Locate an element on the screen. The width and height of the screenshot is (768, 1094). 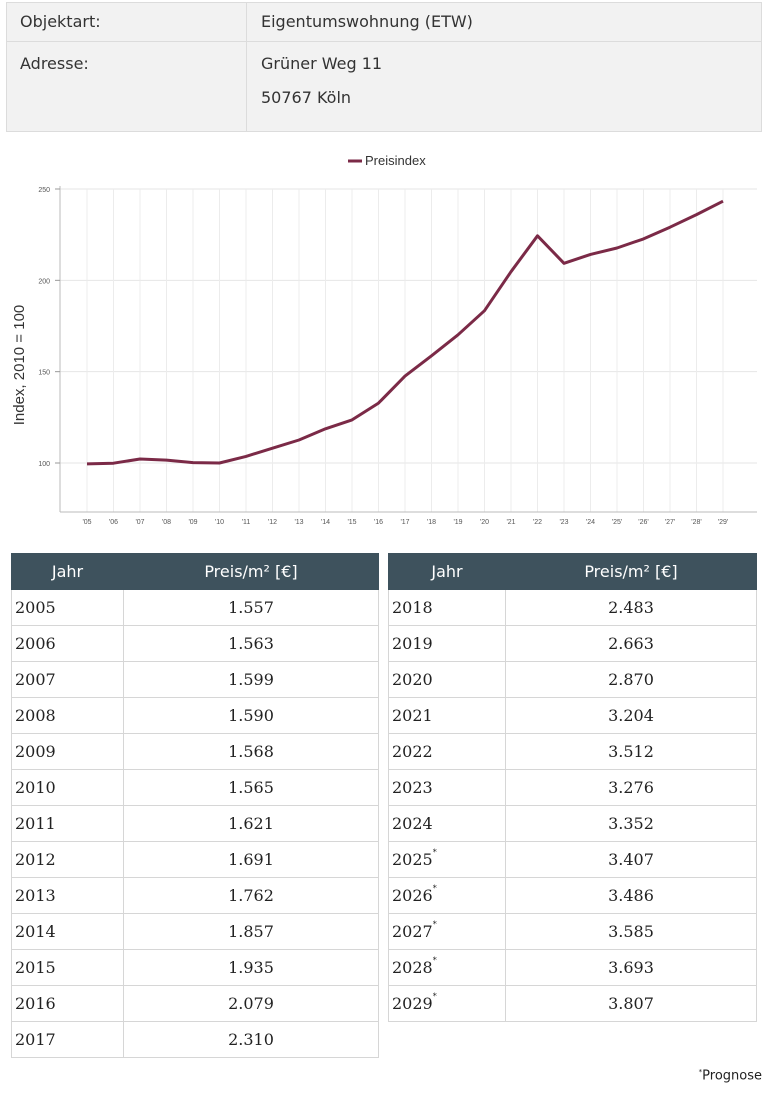
year-cell: 2018 is located at coordinates (447, 607).